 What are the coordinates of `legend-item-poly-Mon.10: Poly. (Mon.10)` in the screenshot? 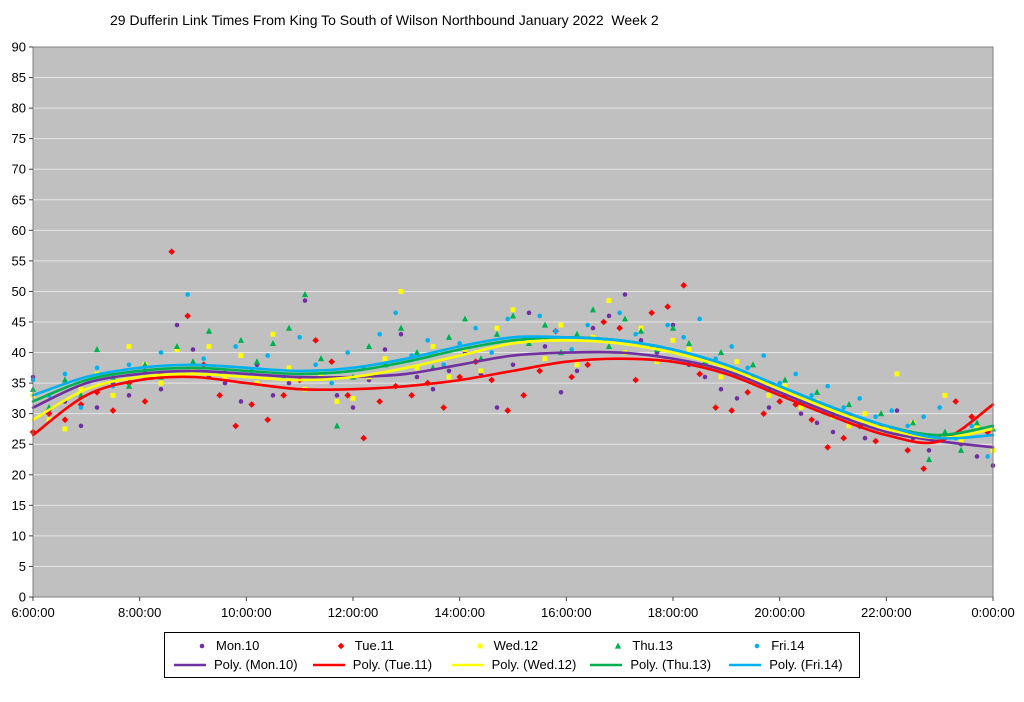 It's located at (234, 664).